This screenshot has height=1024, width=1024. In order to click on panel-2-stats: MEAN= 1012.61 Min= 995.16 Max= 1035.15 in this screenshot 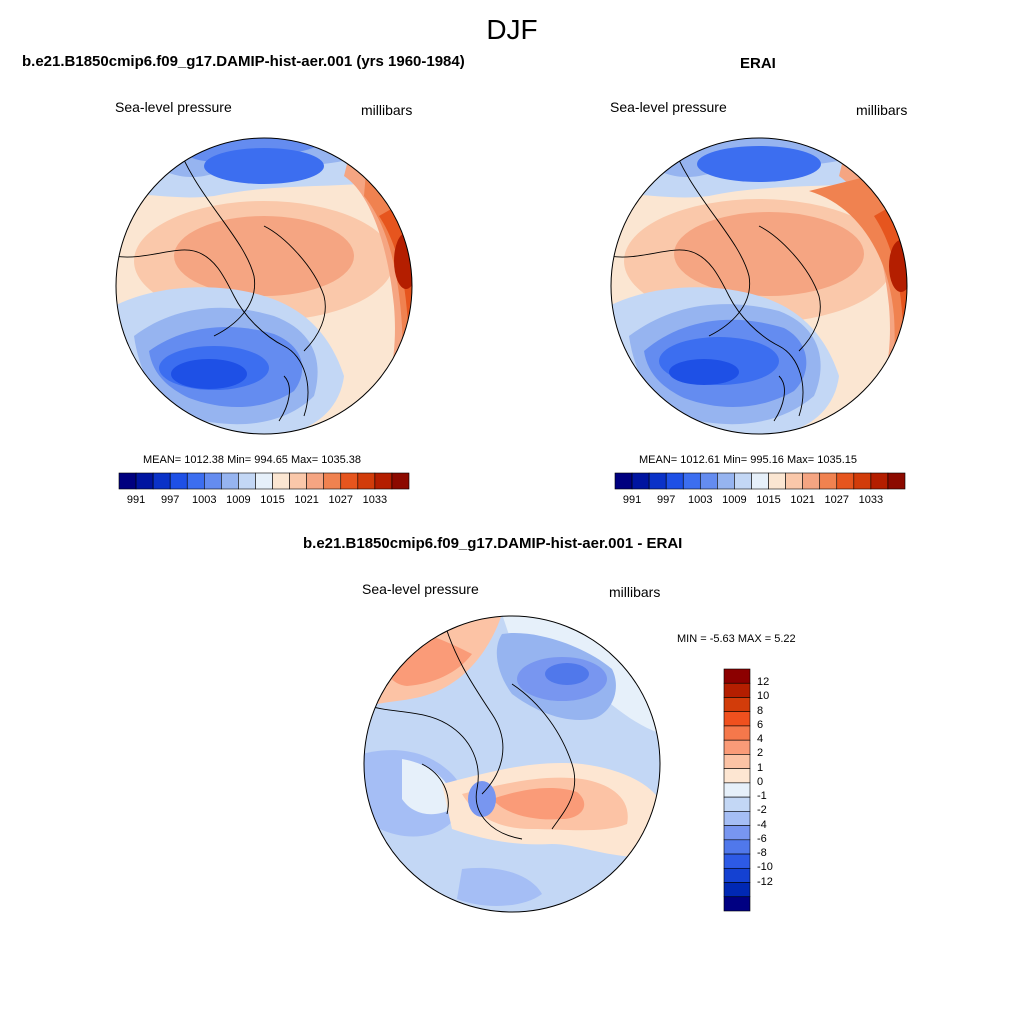, I will do `click(748, 460)`.